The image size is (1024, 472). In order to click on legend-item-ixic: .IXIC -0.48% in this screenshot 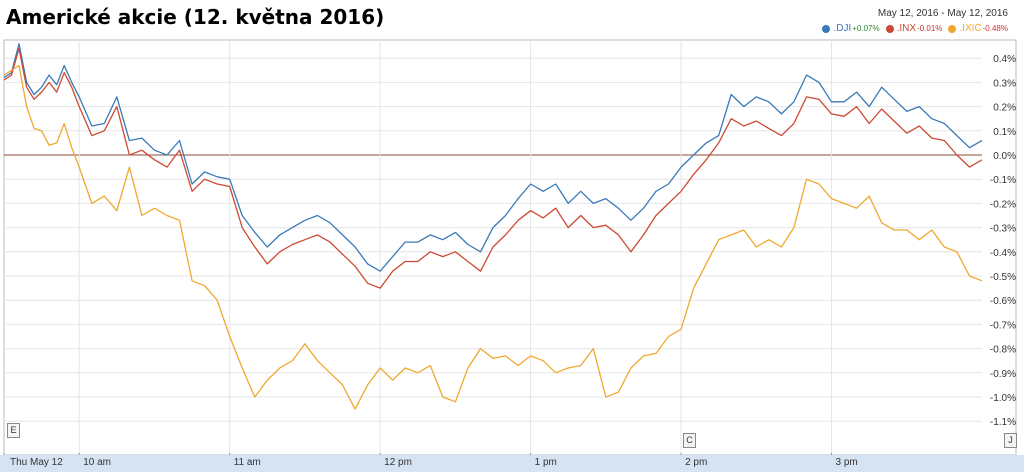, I will do `click(978, 28)`.